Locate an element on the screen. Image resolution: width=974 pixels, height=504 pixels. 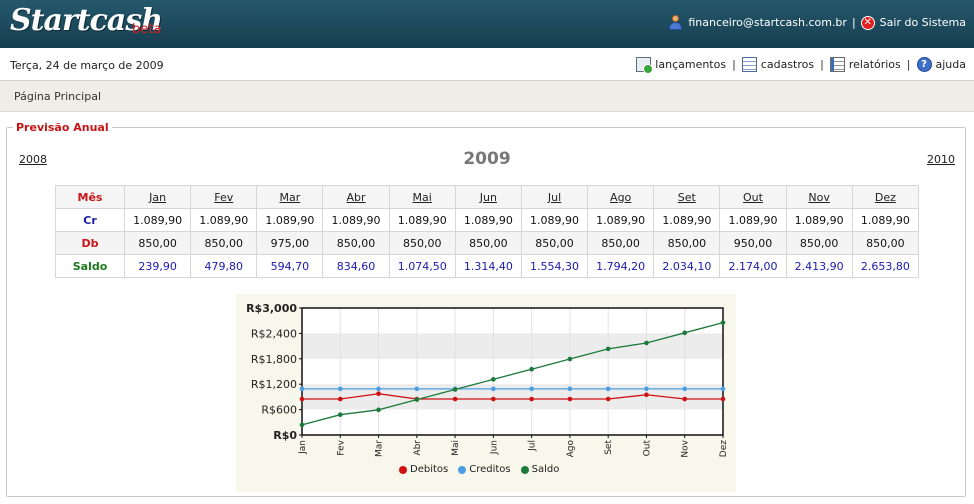
month-header: Jan is located at coordinates (157, 197).